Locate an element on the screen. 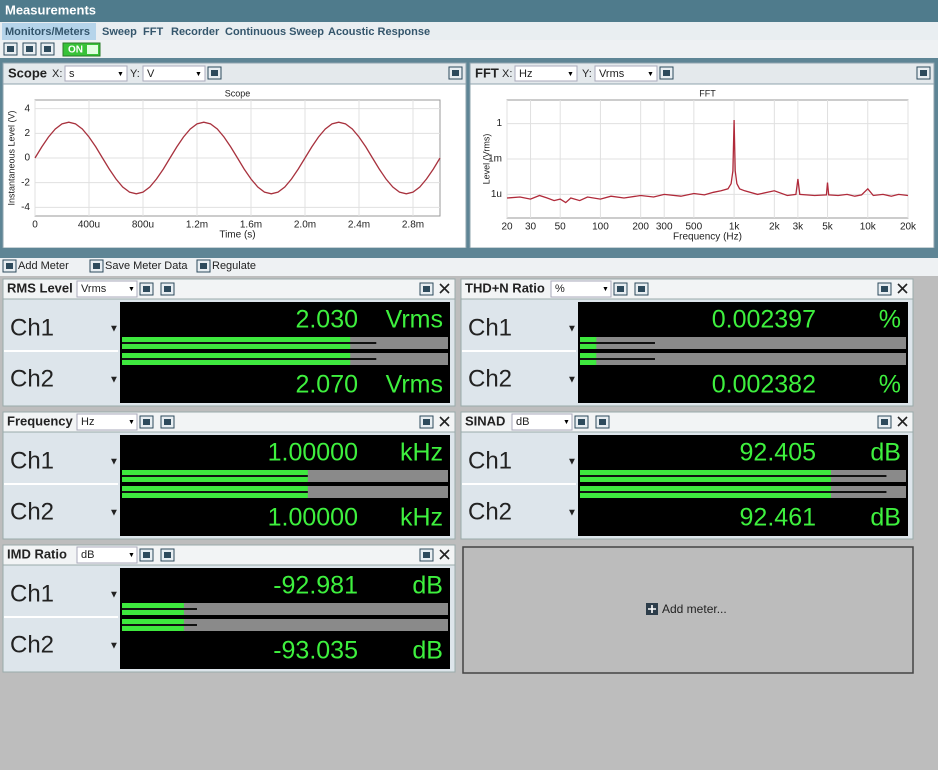 The width and height of the screenshot is (938, 770). unit-select-value: % is located at coordinates (560, 289).